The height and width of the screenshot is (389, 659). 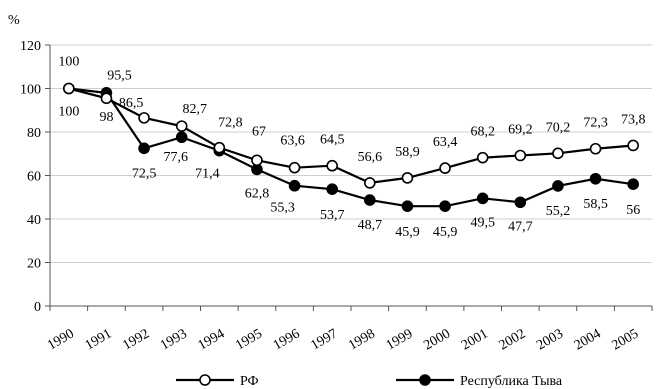 What do you see at coordinates (332, 140) in the screenshot?
I see `data-label: 64,5` at bounding box center [332, 140].